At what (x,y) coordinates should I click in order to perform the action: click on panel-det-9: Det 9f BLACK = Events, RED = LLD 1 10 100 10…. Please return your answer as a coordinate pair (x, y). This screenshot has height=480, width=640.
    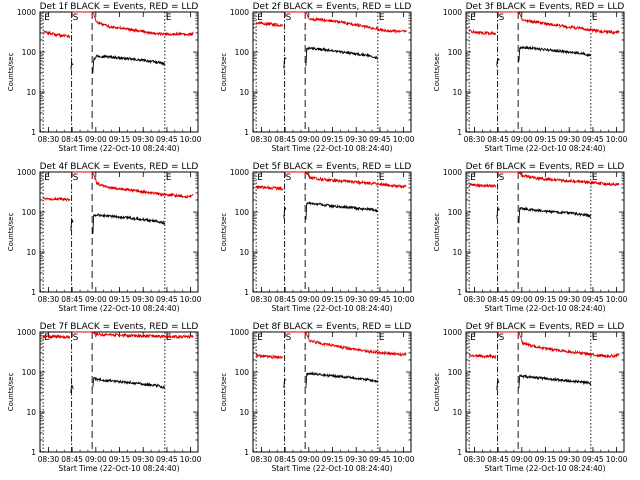
    Looking at the image, I should click on (530, 397).